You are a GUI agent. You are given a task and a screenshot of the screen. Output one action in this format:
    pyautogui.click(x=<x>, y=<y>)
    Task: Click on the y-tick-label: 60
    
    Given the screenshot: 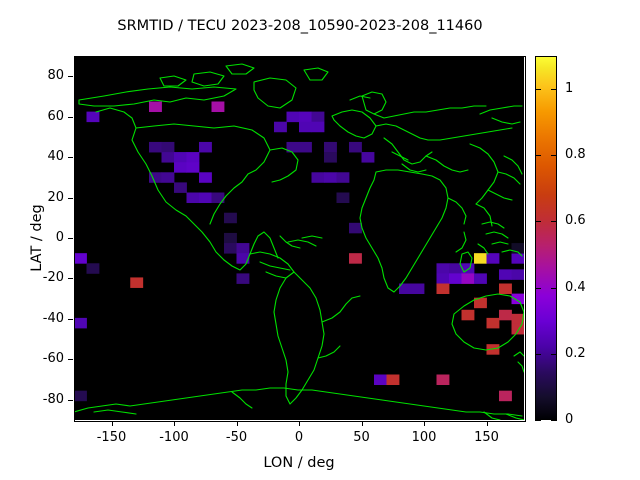 What is the action you would take?
    pyautogui.click(x=55, y=116)
    